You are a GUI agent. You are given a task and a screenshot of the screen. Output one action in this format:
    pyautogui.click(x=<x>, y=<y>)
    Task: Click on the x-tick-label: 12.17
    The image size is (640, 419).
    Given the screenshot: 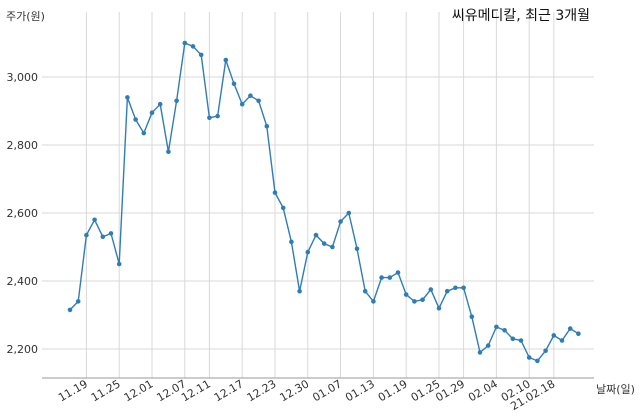 What is the action you would take?
    pyautogui.click(x=229, y=390)
    